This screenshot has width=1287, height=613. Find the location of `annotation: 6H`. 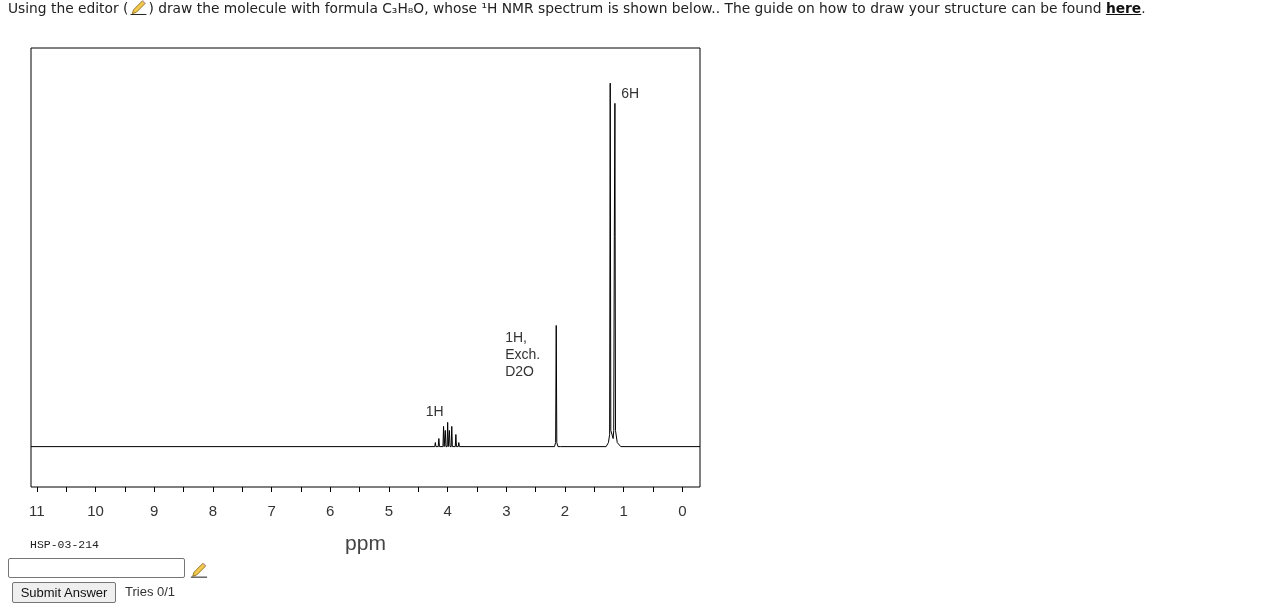

annotation: 6H is located at coordinates (630, 93).